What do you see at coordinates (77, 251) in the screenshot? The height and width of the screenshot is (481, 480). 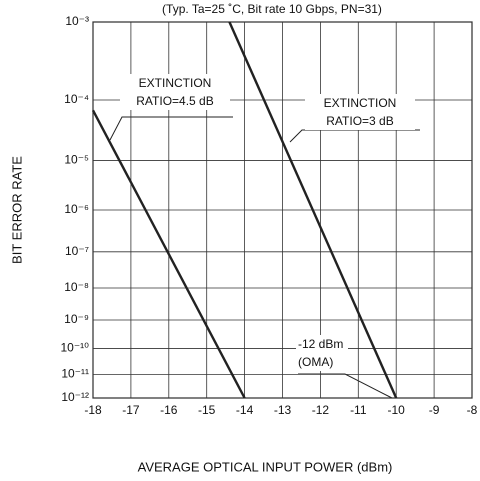 I see `y-tick-label: 10⁻⁷` at bounding box center [77, 251].